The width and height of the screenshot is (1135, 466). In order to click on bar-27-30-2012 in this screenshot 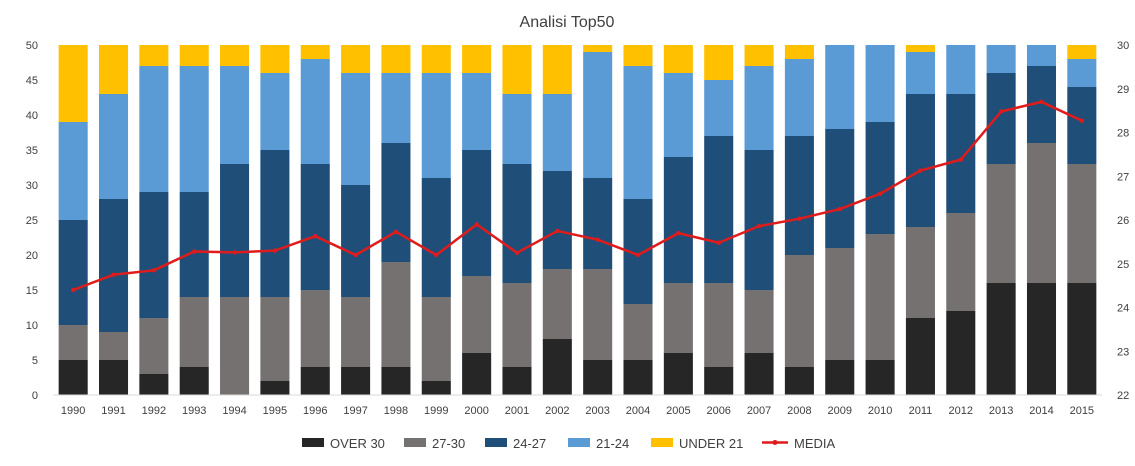, I will do `click(961, 262)`.